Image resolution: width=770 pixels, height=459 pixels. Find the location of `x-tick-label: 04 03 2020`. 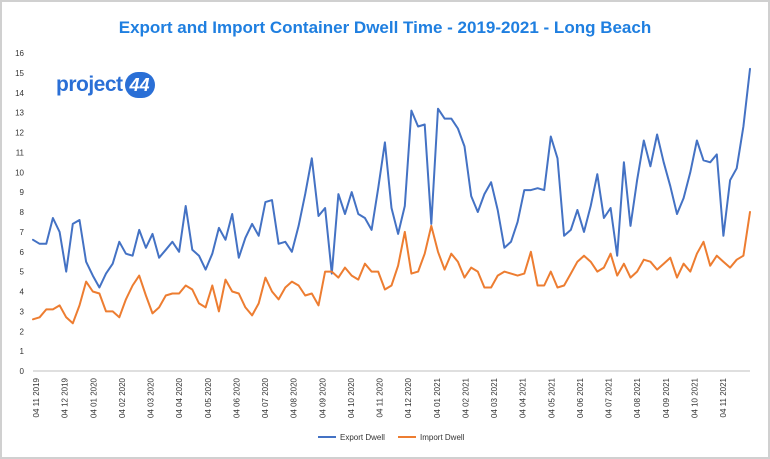

x-tick-label: 04 03 2020 is located at coordinates (151, 397).